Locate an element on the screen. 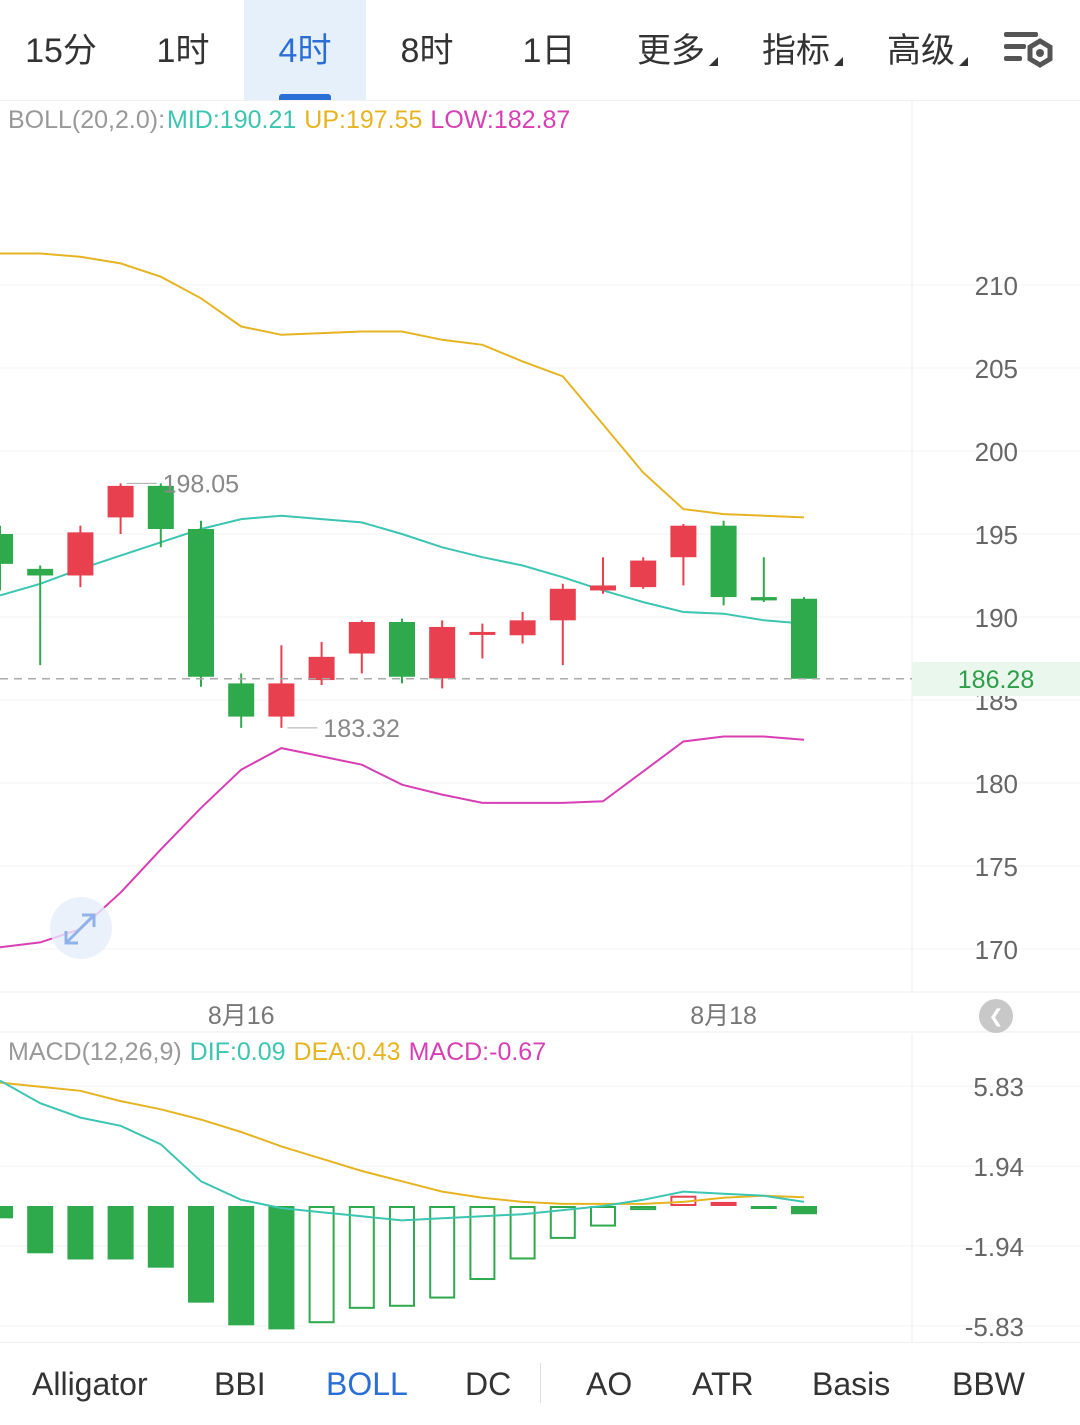 Image resolution: width=1080 pixels, height=1425 pixels. expand-arrows-icon is located at coordinates (80, 929).